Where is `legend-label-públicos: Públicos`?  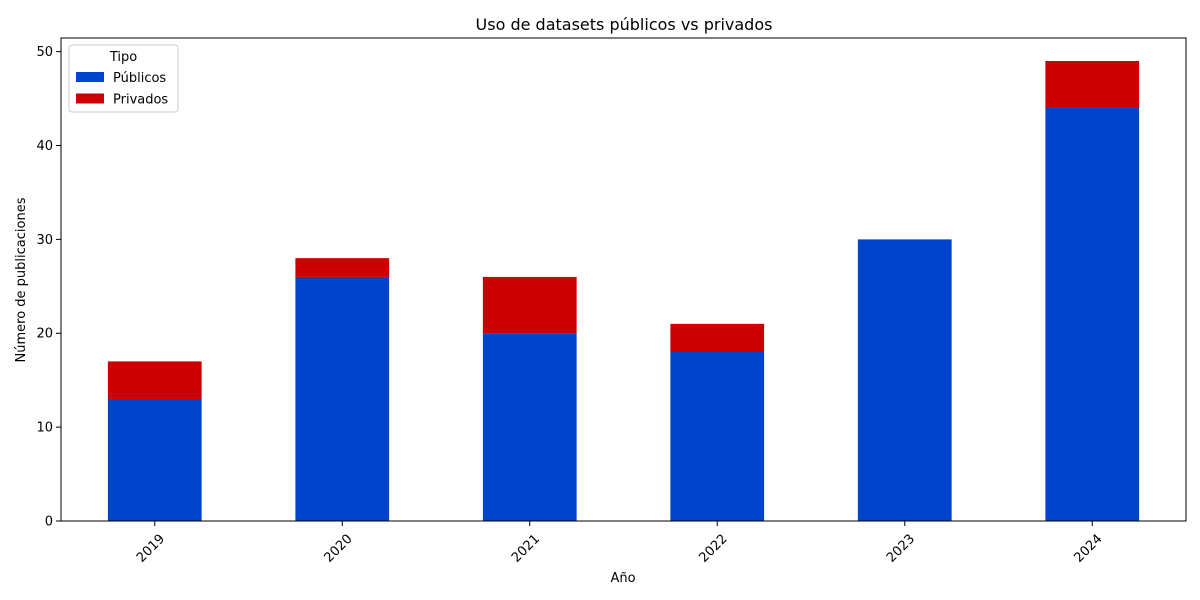 legend-label-públicos: Públicos is located at coordinates (139, 78).